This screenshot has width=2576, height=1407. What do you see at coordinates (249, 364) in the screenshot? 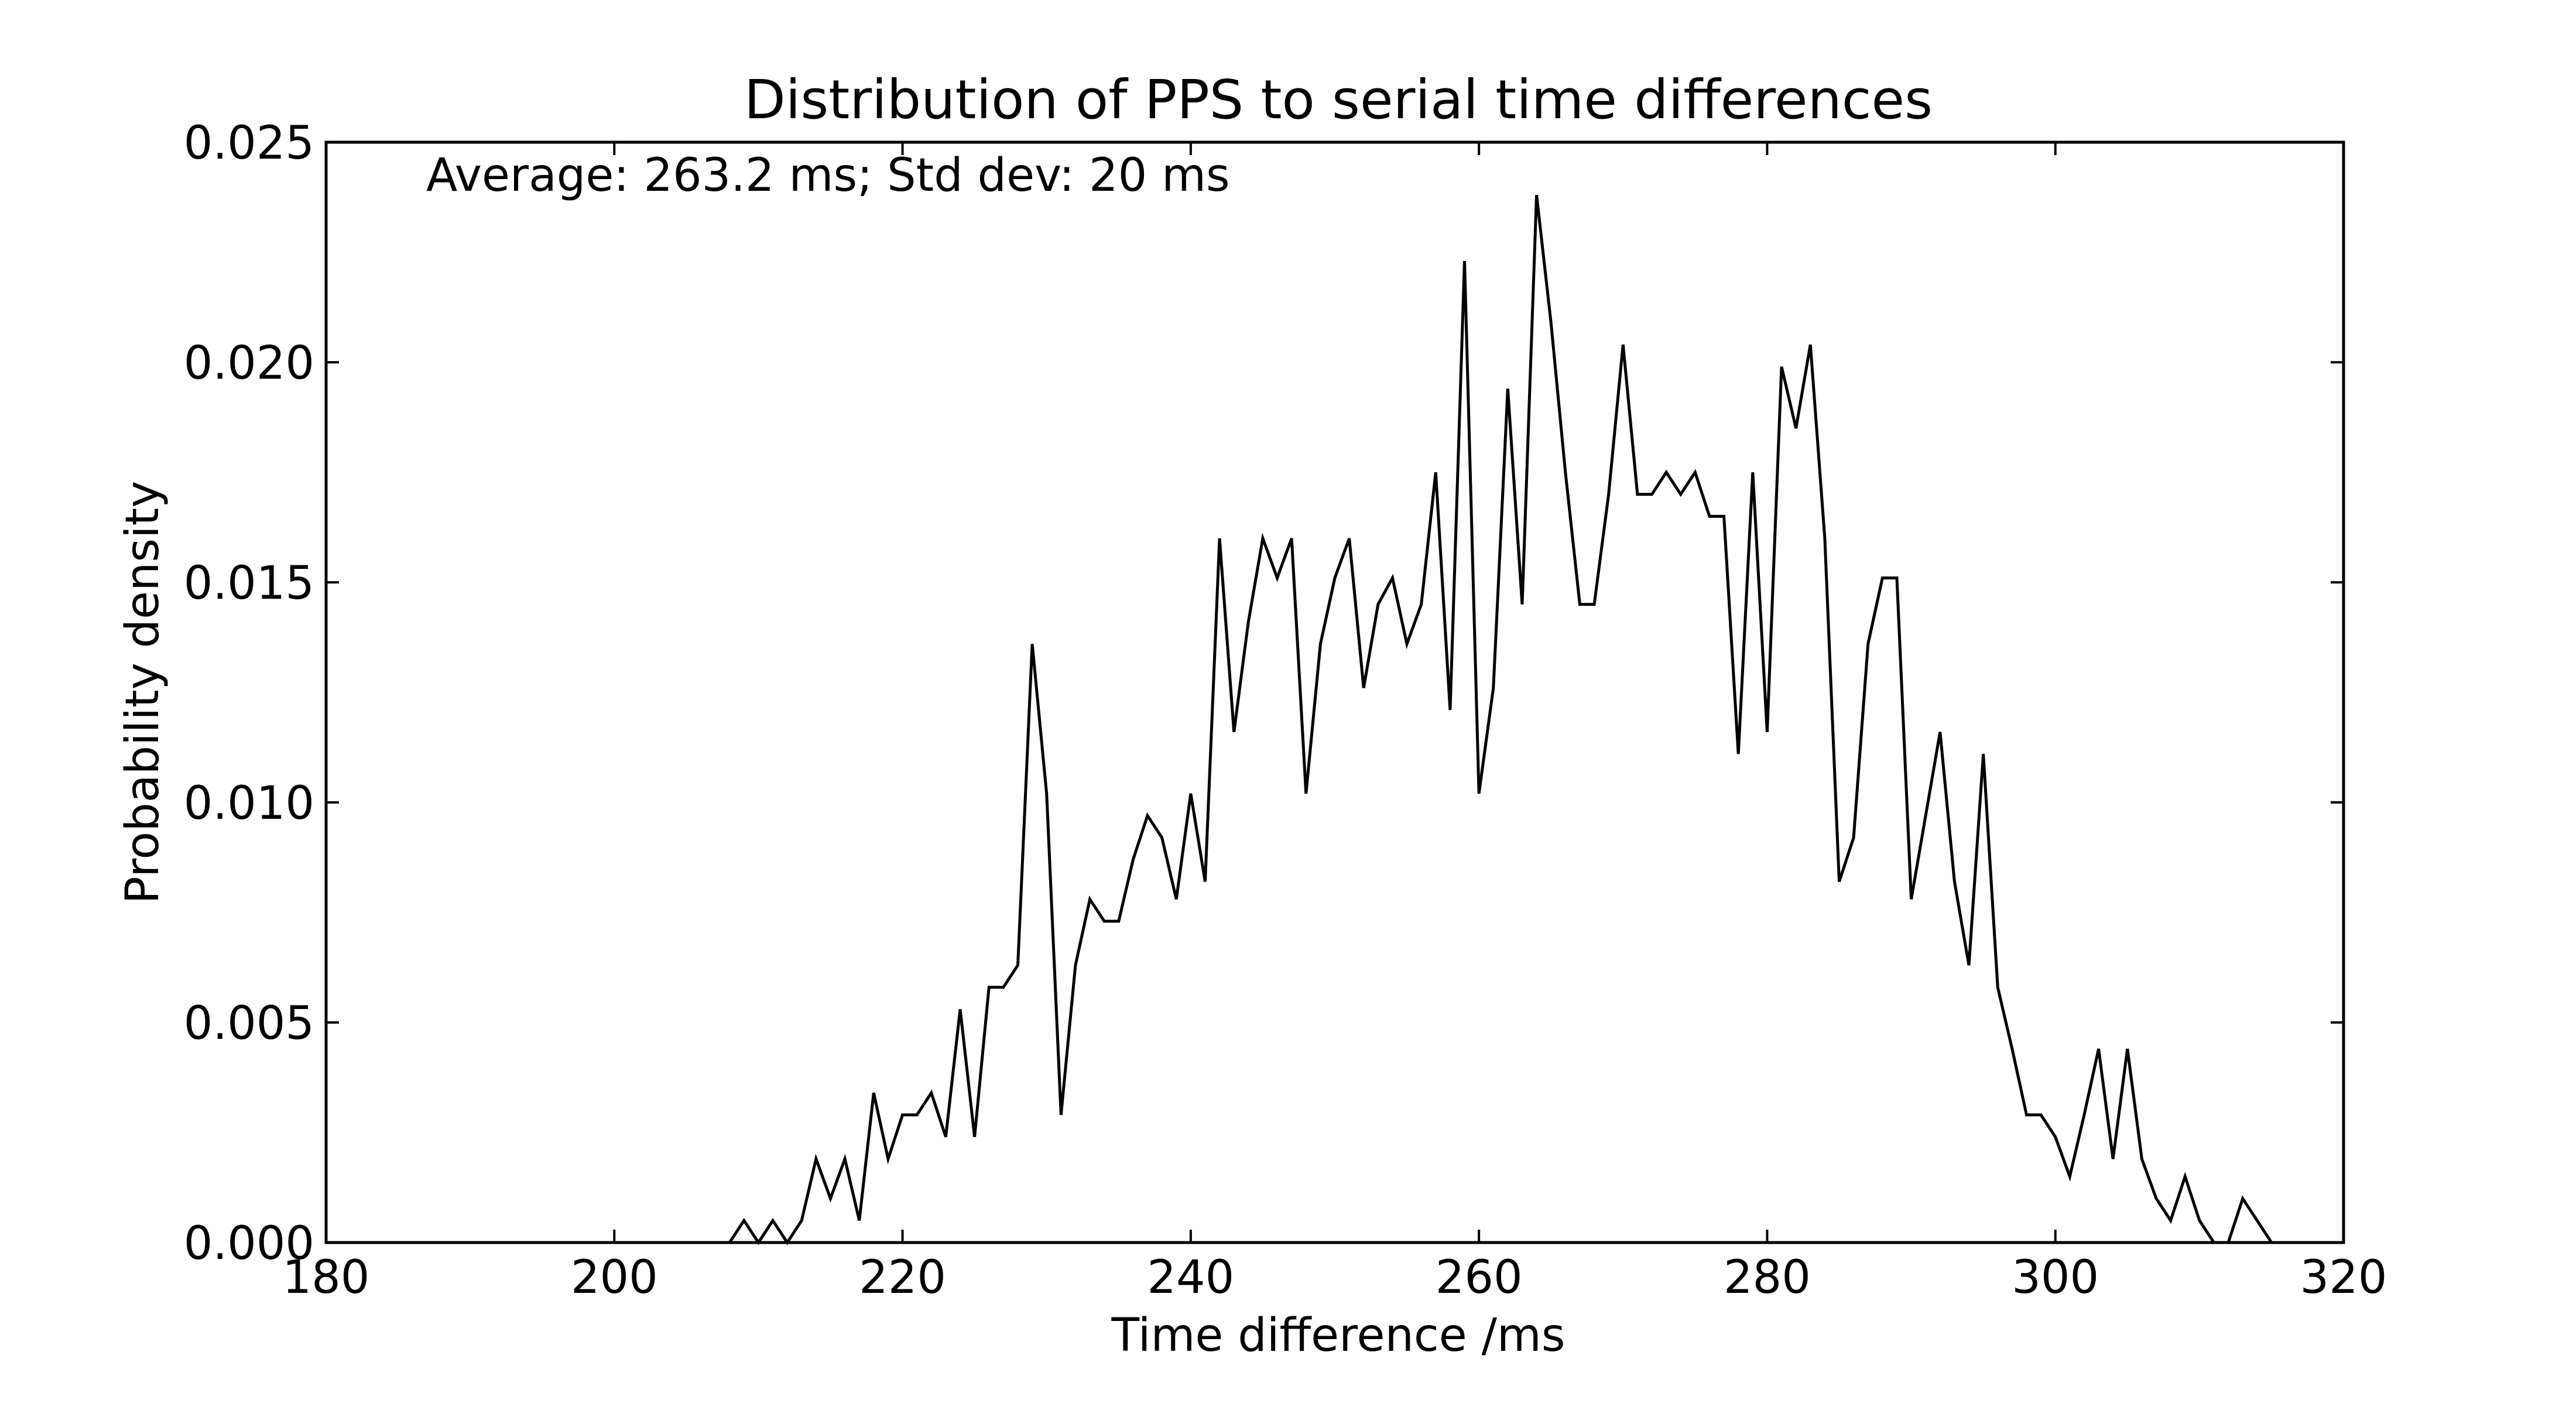
I see `y-tick-label: 0.020` at bounding box center [249, 364].